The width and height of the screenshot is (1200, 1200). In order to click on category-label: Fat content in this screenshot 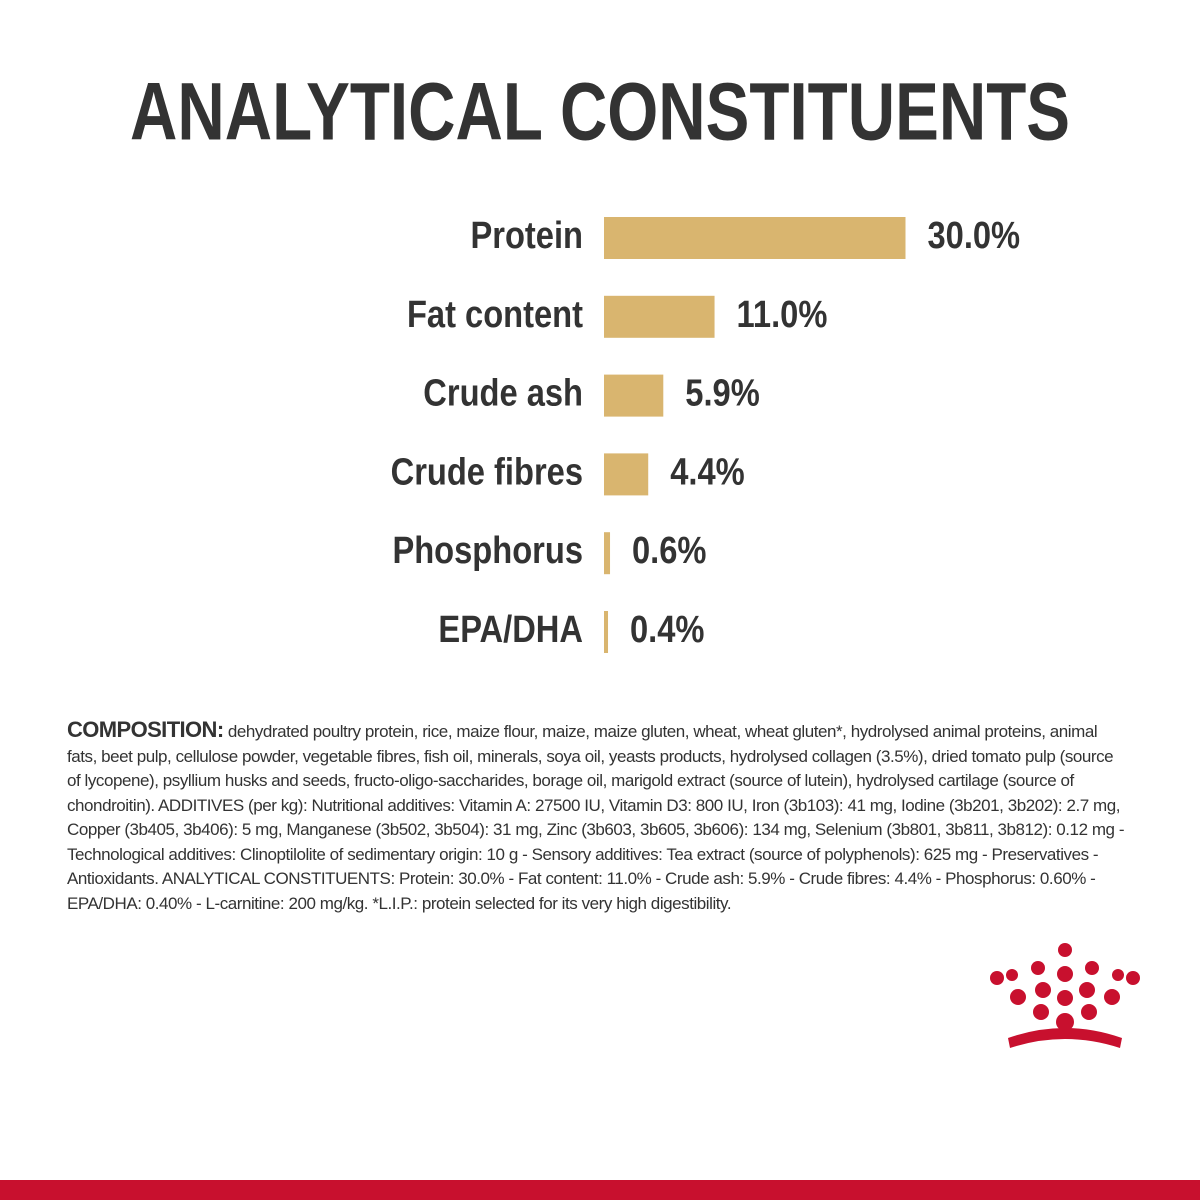, I will do `click(495, 314)`.